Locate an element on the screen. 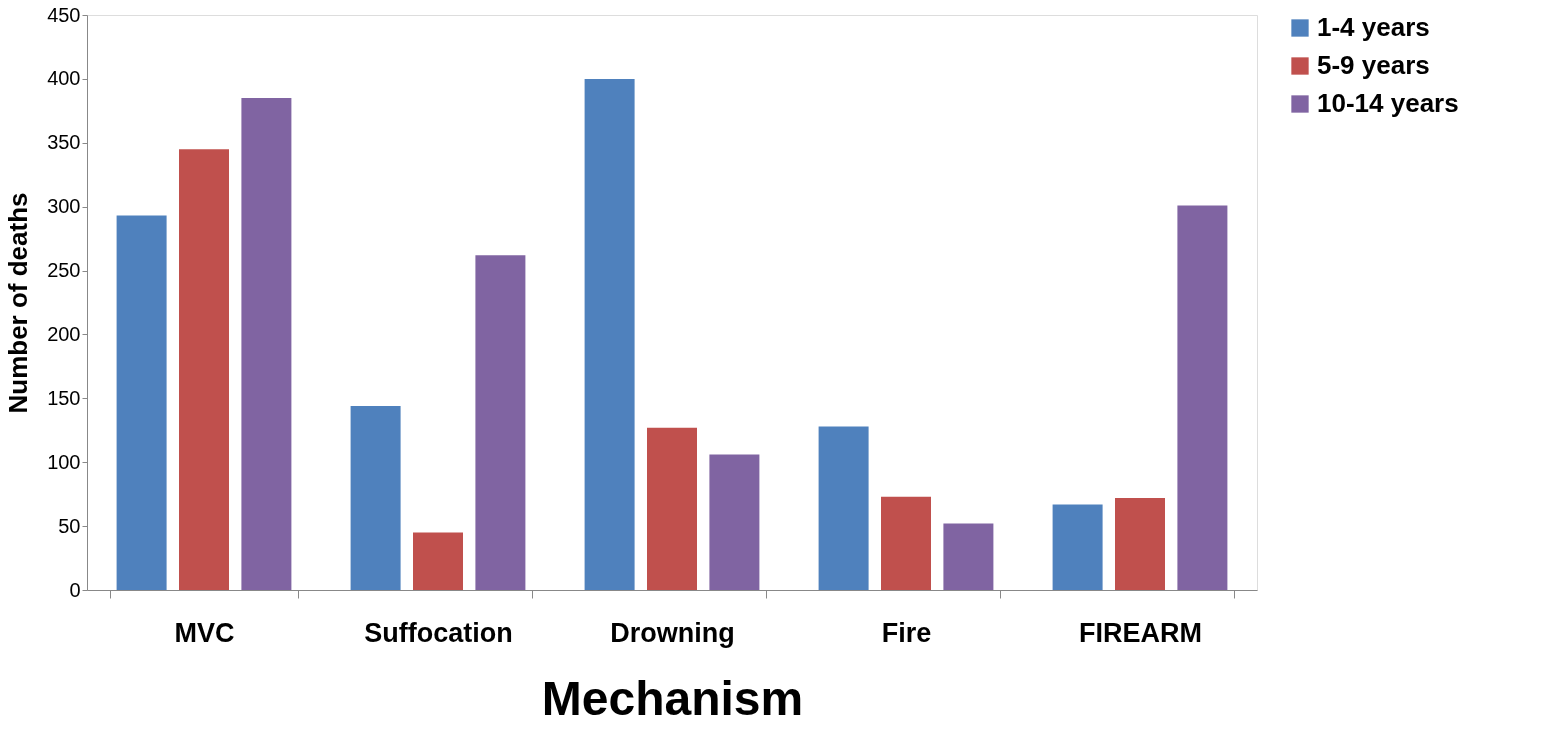 The image size is (1546, 753). legend-label: 10-14 years is located at coordinates (1388, 103).